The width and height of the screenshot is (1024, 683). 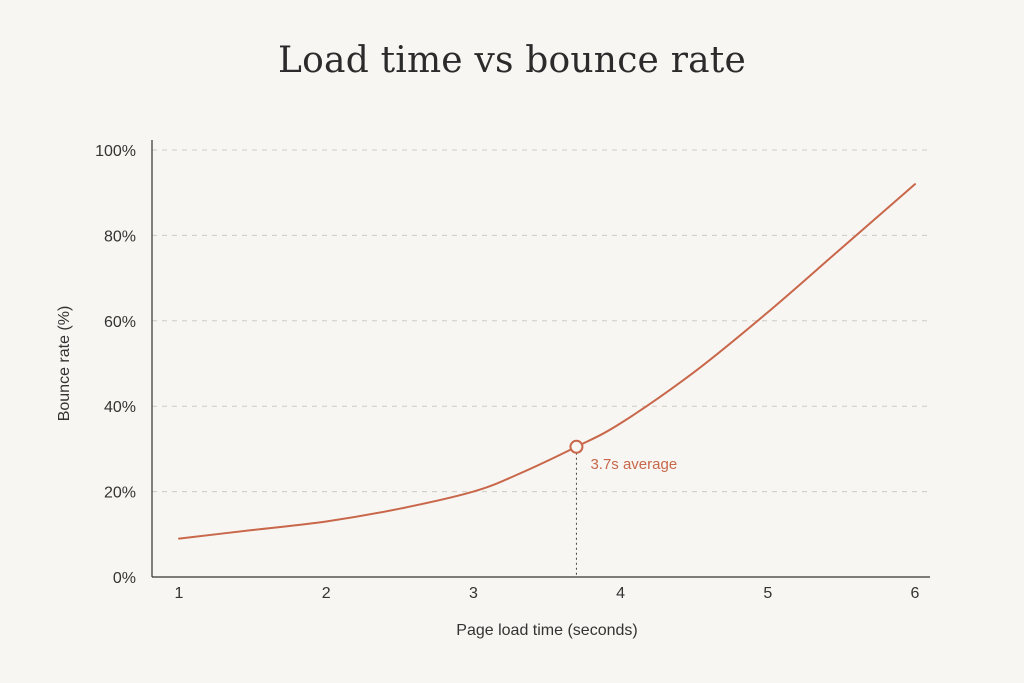 I want to click on y-tick-labels: 0% 20% 40% 60% 80% 100%, so click(x=115, y=365).